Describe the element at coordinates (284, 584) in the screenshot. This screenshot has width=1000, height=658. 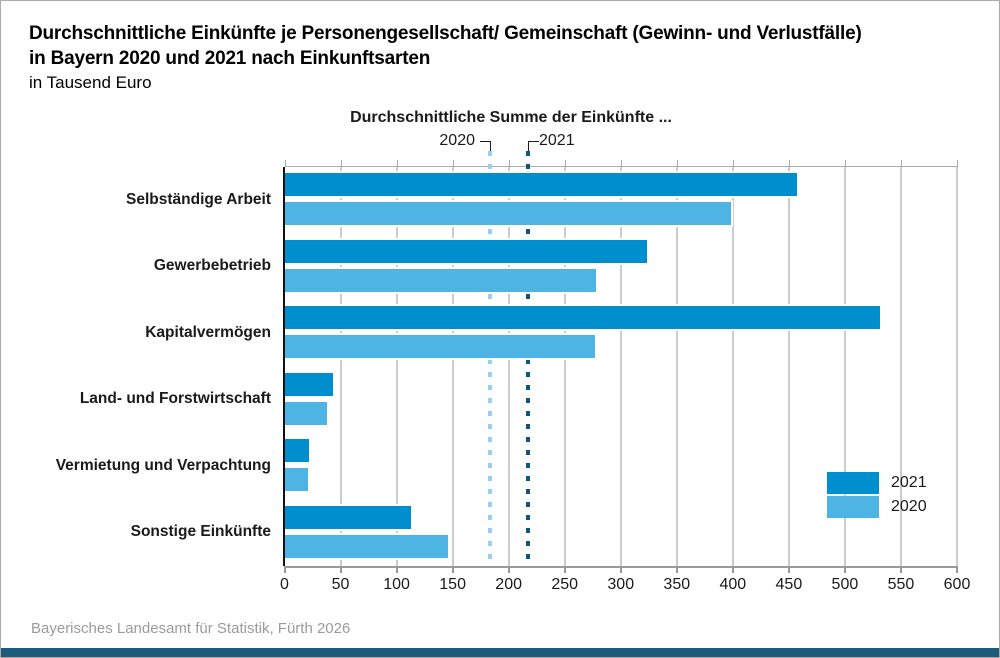
I see `x-tick-label-0: 0` at that location.